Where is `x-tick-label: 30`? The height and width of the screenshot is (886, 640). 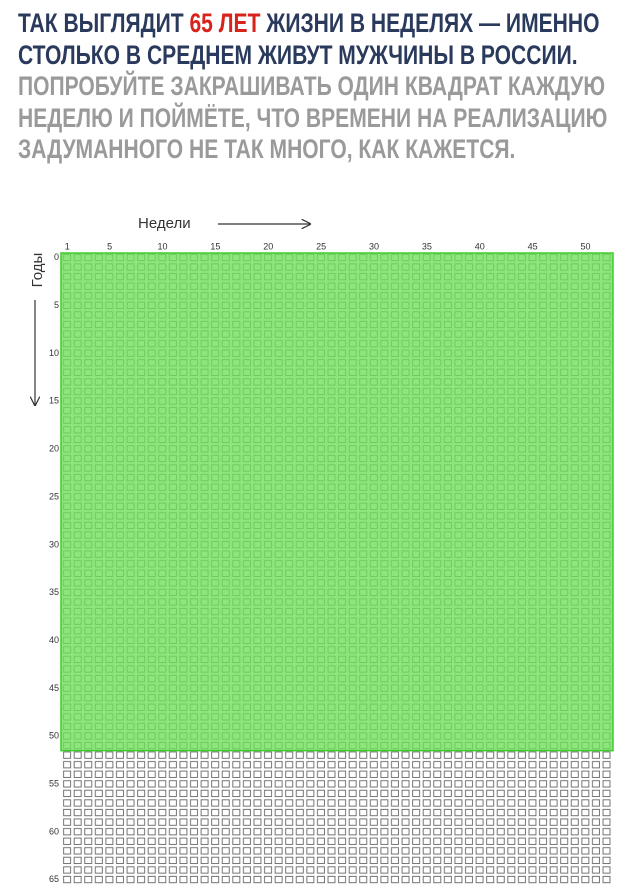
x-tick-label: 30 is located at coordinates (374, 246).